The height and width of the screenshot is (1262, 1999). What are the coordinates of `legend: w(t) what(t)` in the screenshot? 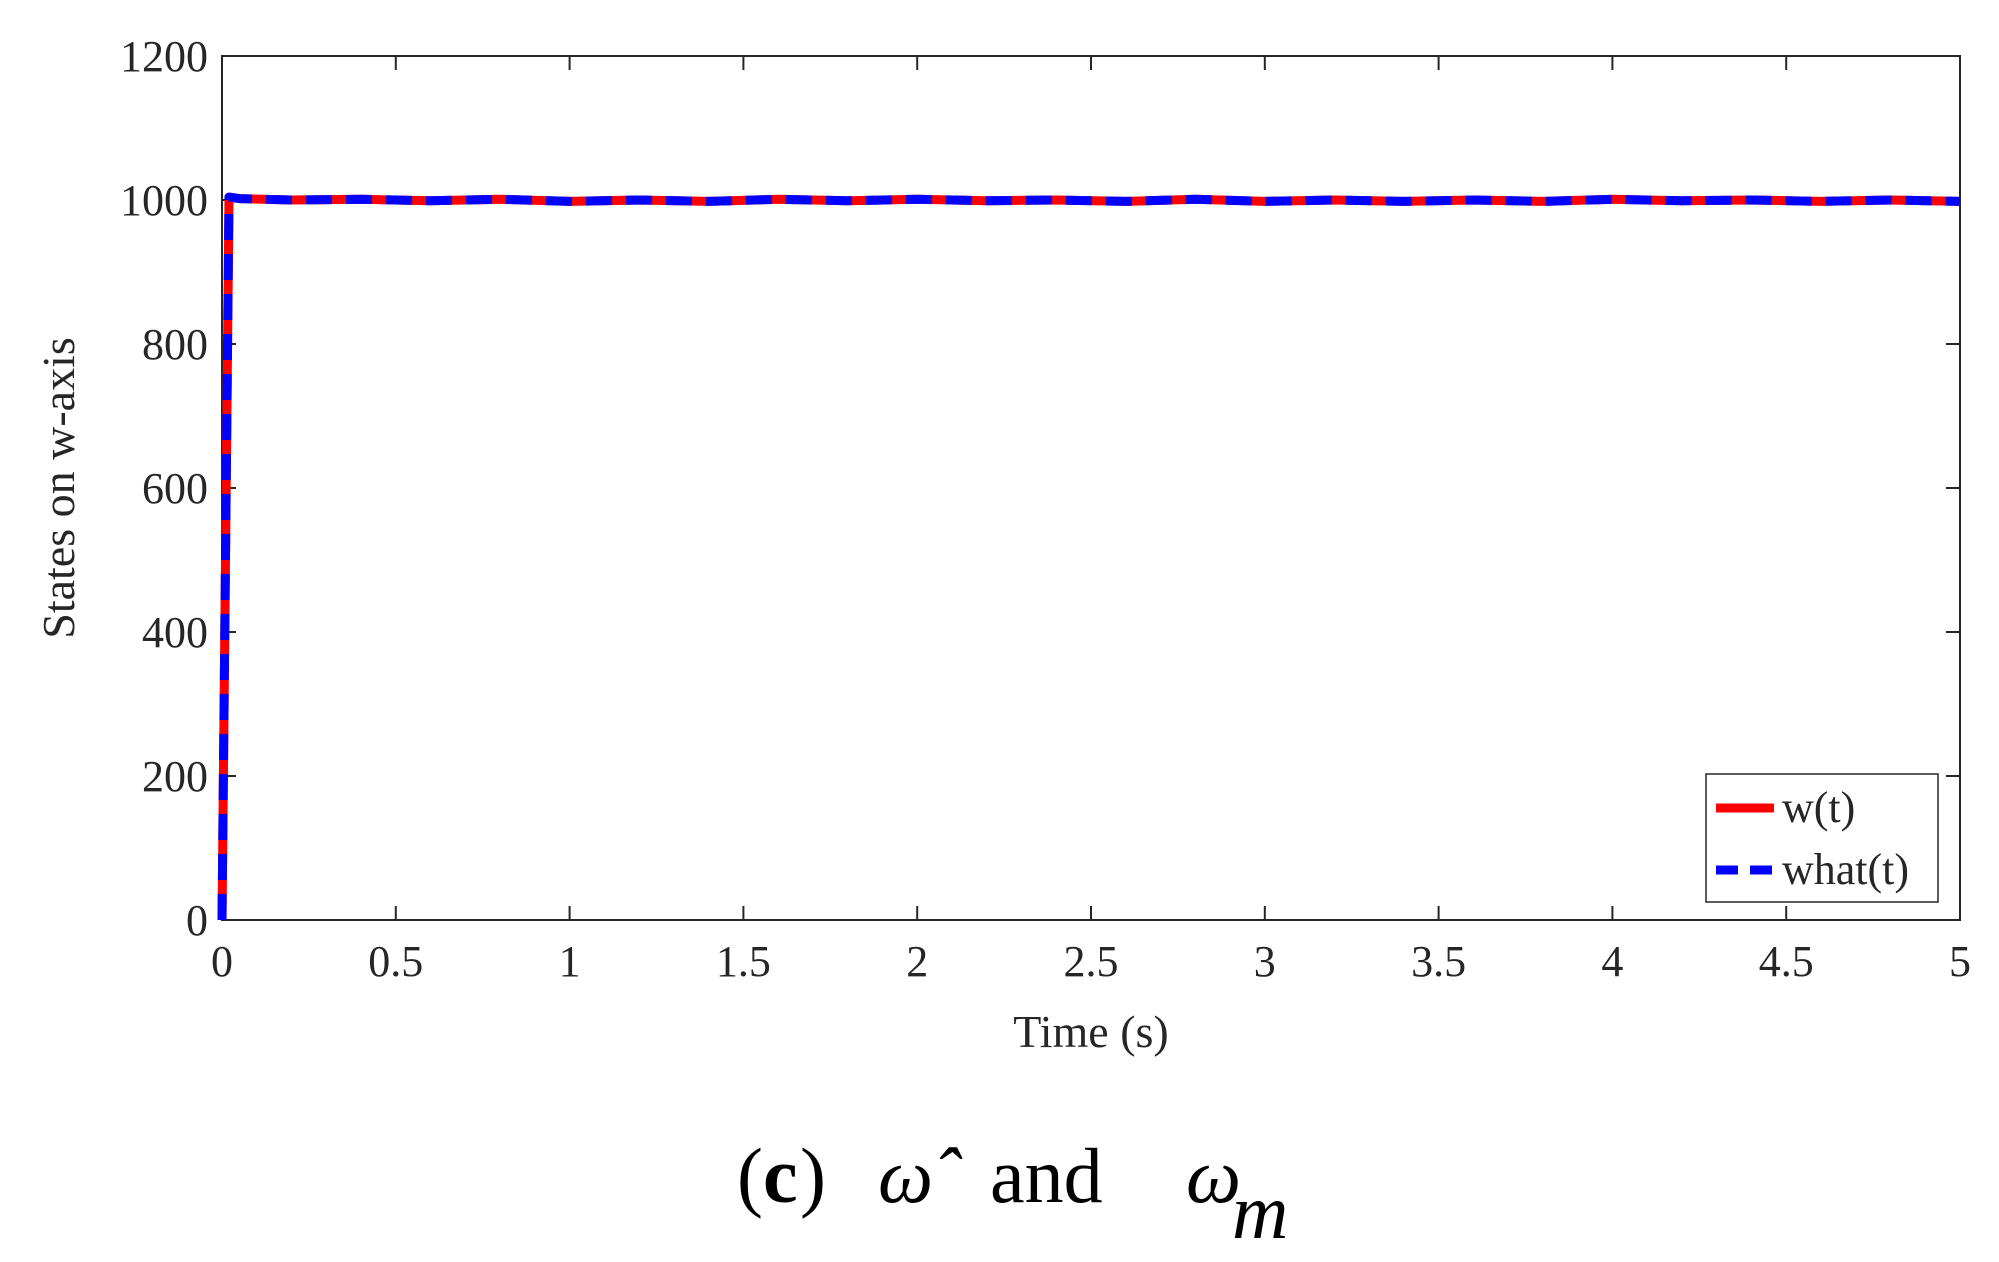 It's located at (1822, 838).